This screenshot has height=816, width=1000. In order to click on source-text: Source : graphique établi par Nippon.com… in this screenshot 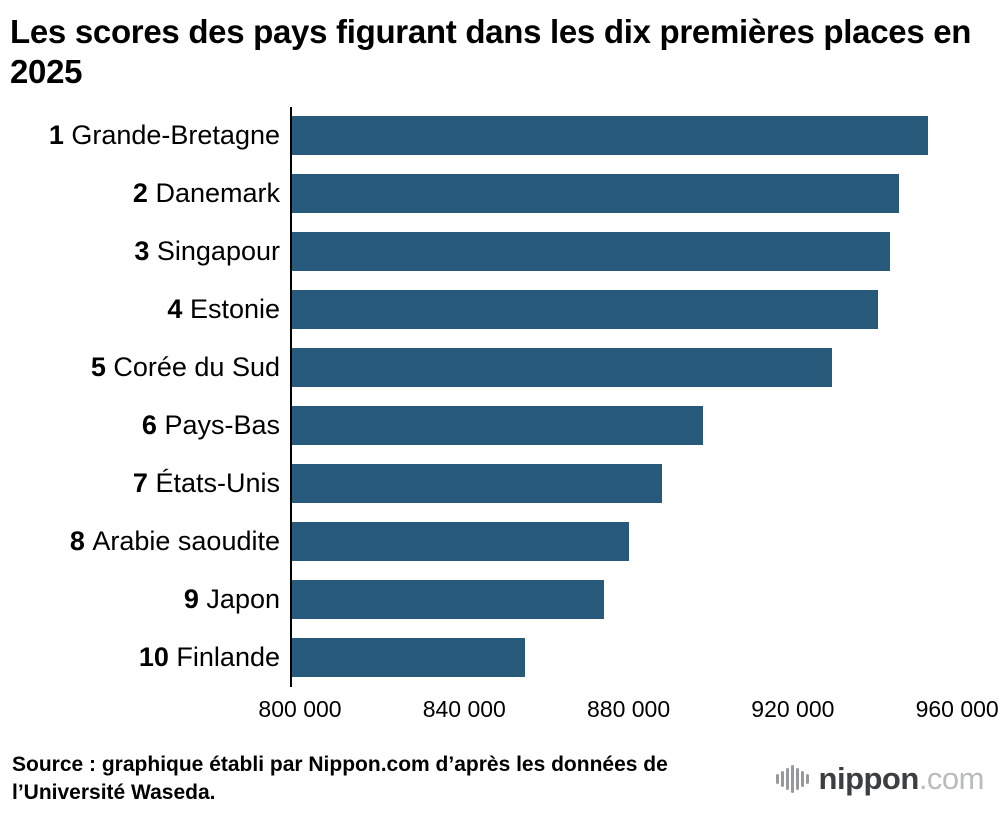, I will do `click(340, 778)`.